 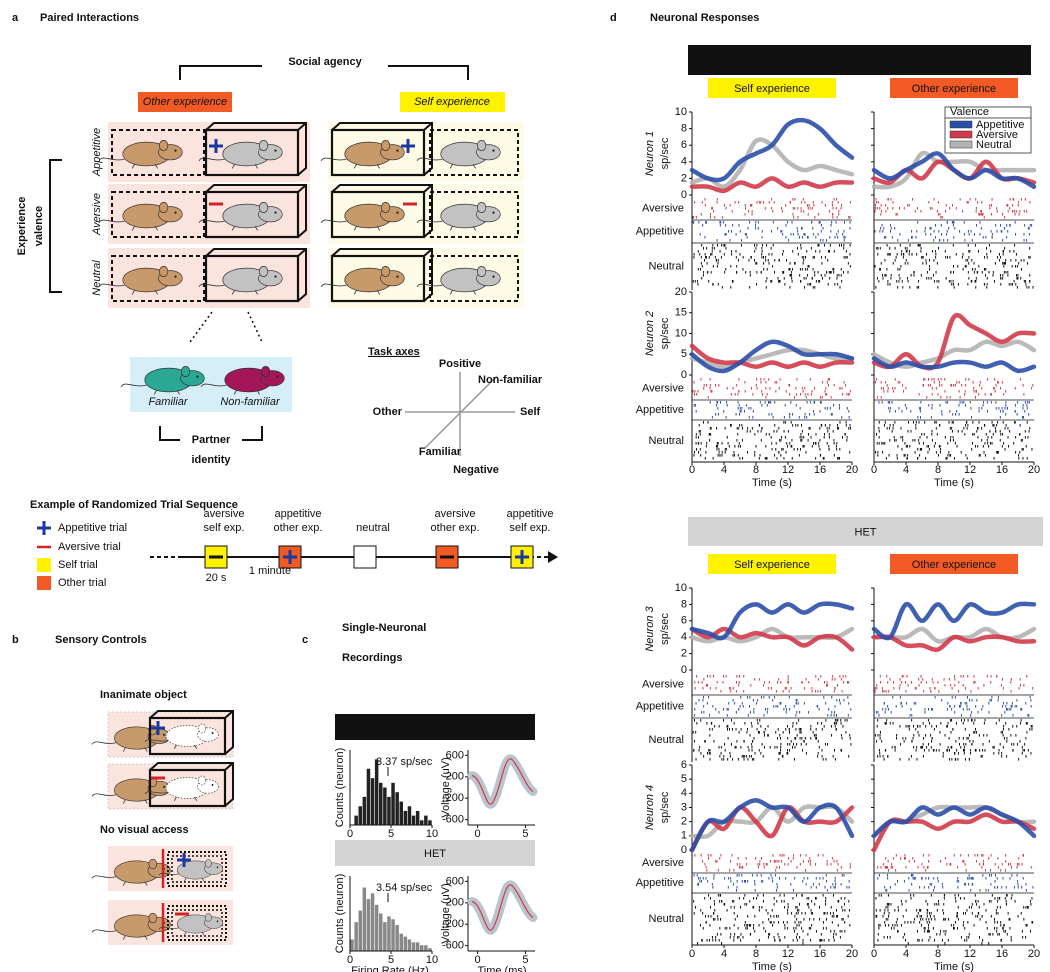 What do you see at coordinates (432, 834) in the screenshot?
I see `x-tick-label: 10` at bounding box center [432, 834].